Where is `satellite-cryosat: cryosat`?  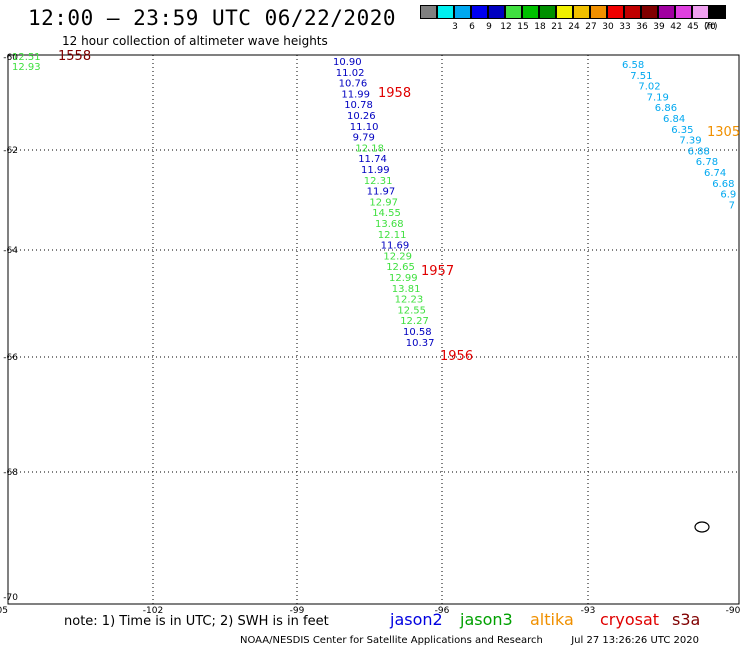 satellite-cryosat: cryosat is located at coordinates (630, 619).